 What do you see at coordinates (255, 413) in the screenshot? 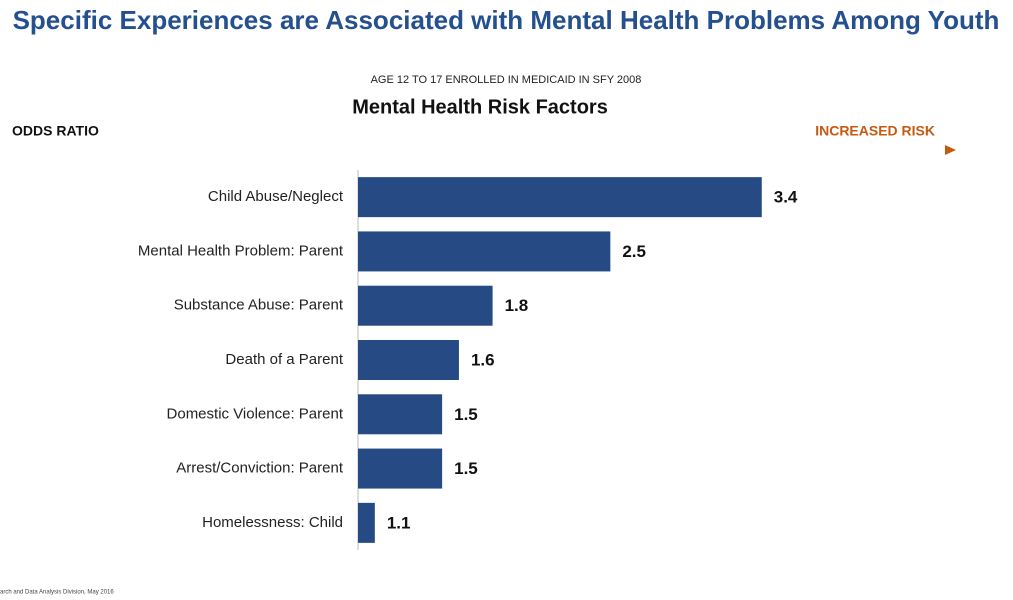
I see `category-label: Domestic Violence: Parent` at bounding box center [255, 413].